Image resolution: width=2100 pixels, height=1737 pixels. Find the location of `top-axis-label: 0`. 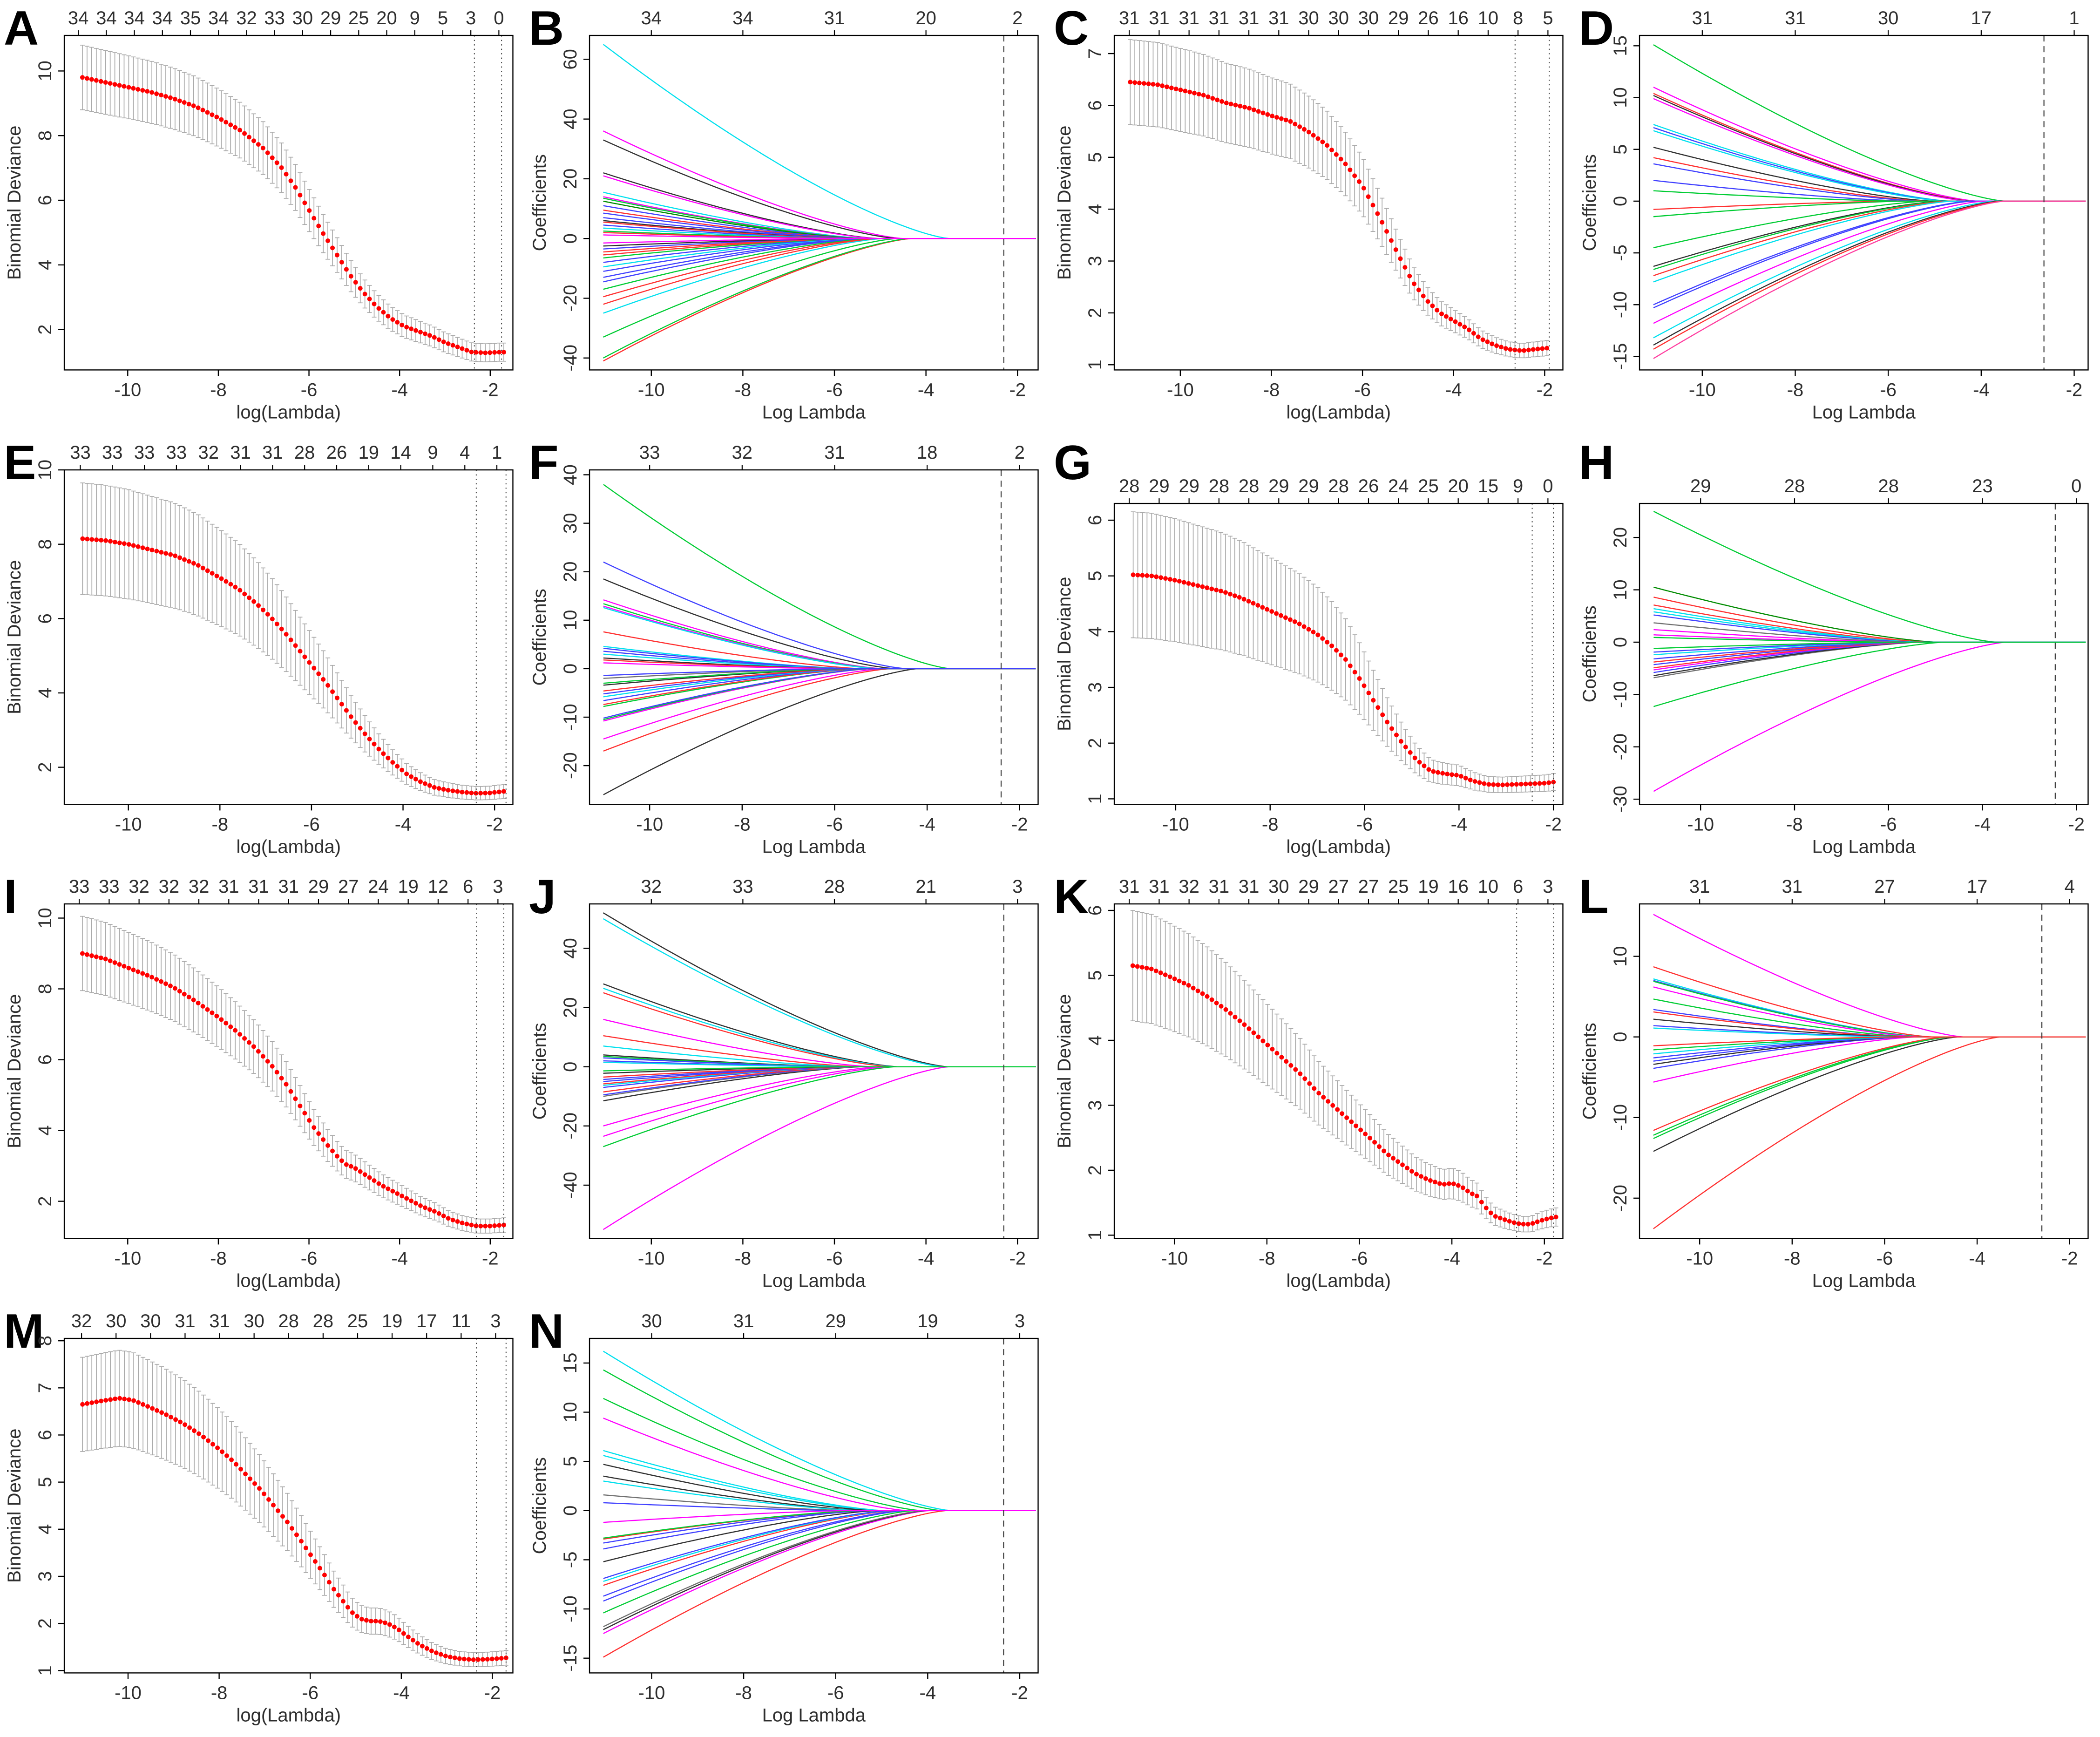

top-axis-label: 0 is located at coordinates (1548, 486).